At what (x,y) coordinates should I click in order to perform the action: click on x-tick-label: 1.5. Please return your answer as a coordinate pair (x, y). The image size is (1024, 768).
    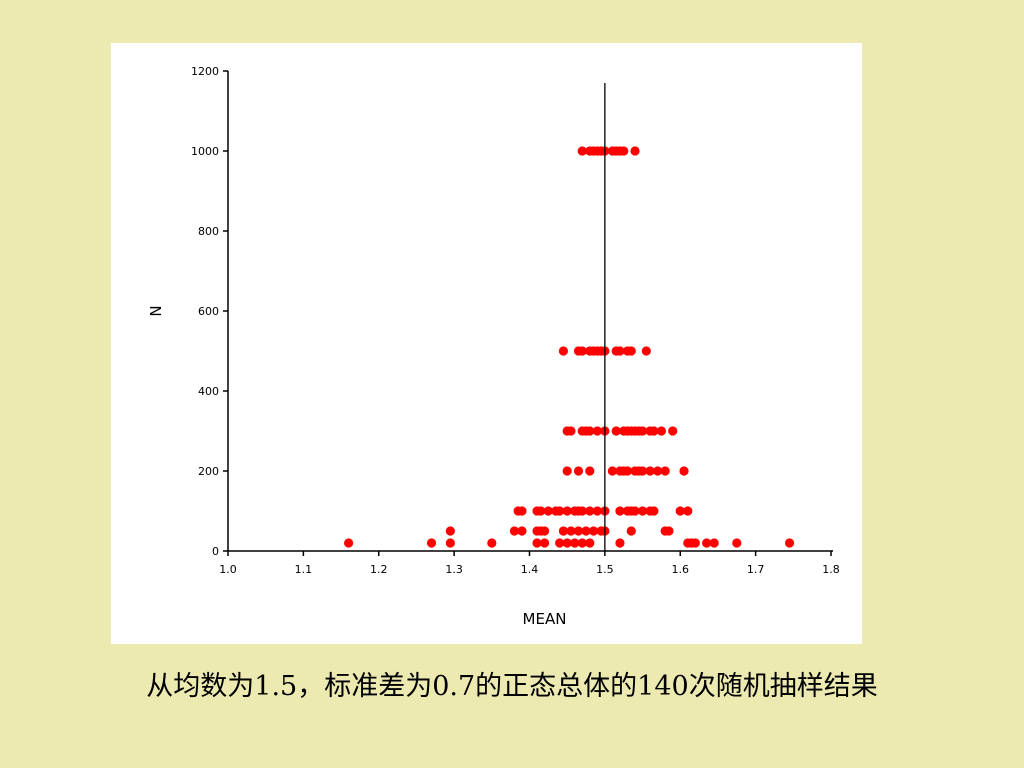
    Looking at the image, I should click on (605, 569).